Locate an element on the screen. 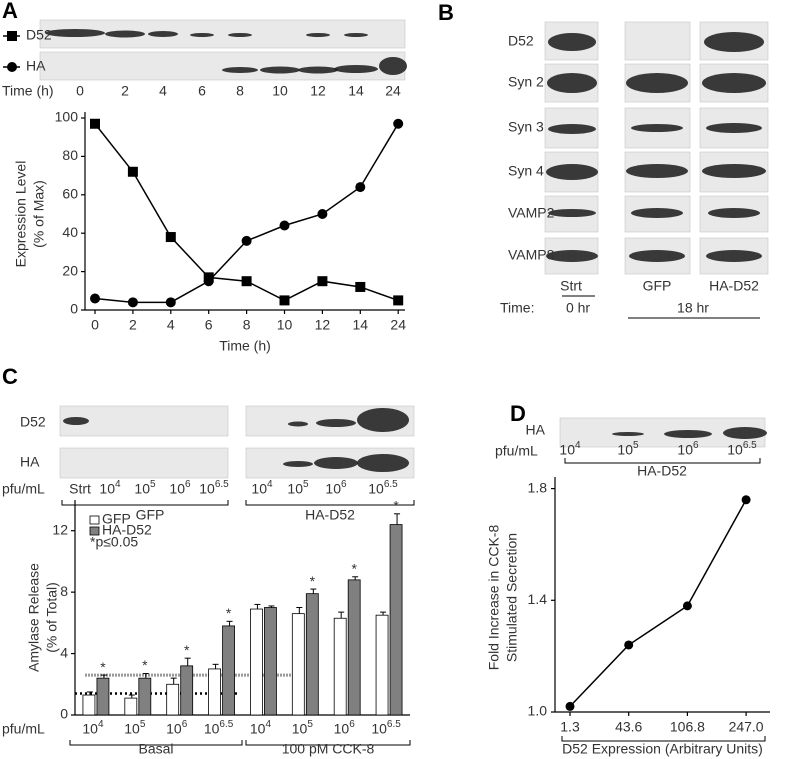 Image resolution: width=791 pixels, height=759 pixels. x-tick-label: 0 is located at coordinates (95, 325).